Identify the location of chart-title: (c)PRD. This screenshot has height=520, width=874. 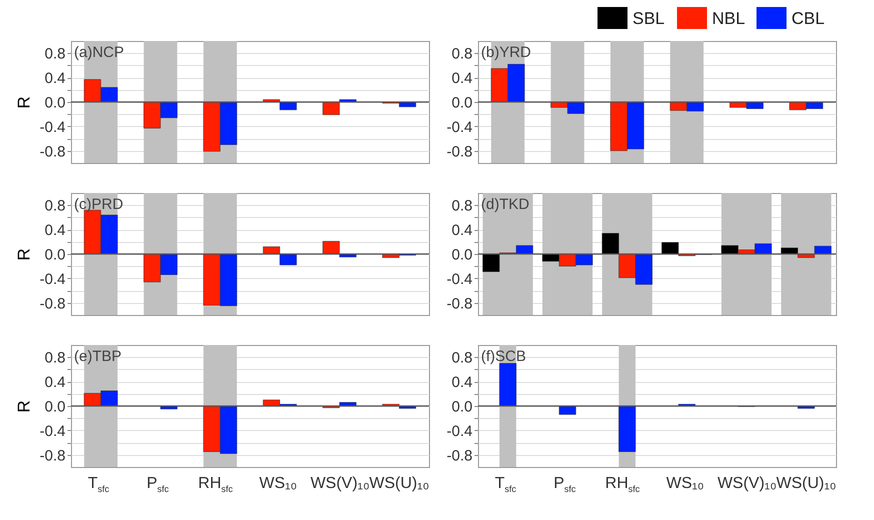
(99, 204).